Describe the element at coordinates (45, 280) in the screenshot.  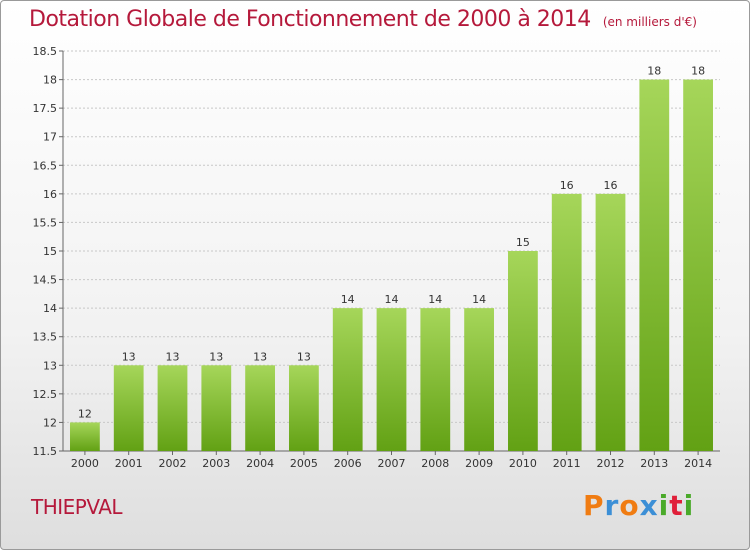
I see `y-tick-label: 14.5` at that location.